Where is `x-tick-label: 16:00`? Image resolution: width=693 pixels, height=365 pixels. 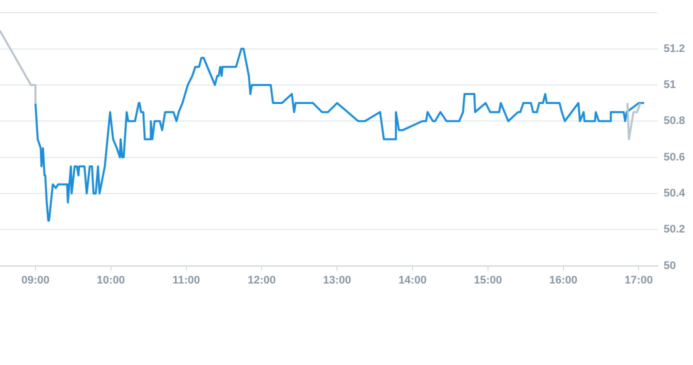
x-tick-label: 16:00 is located at coordinates (563, 280).